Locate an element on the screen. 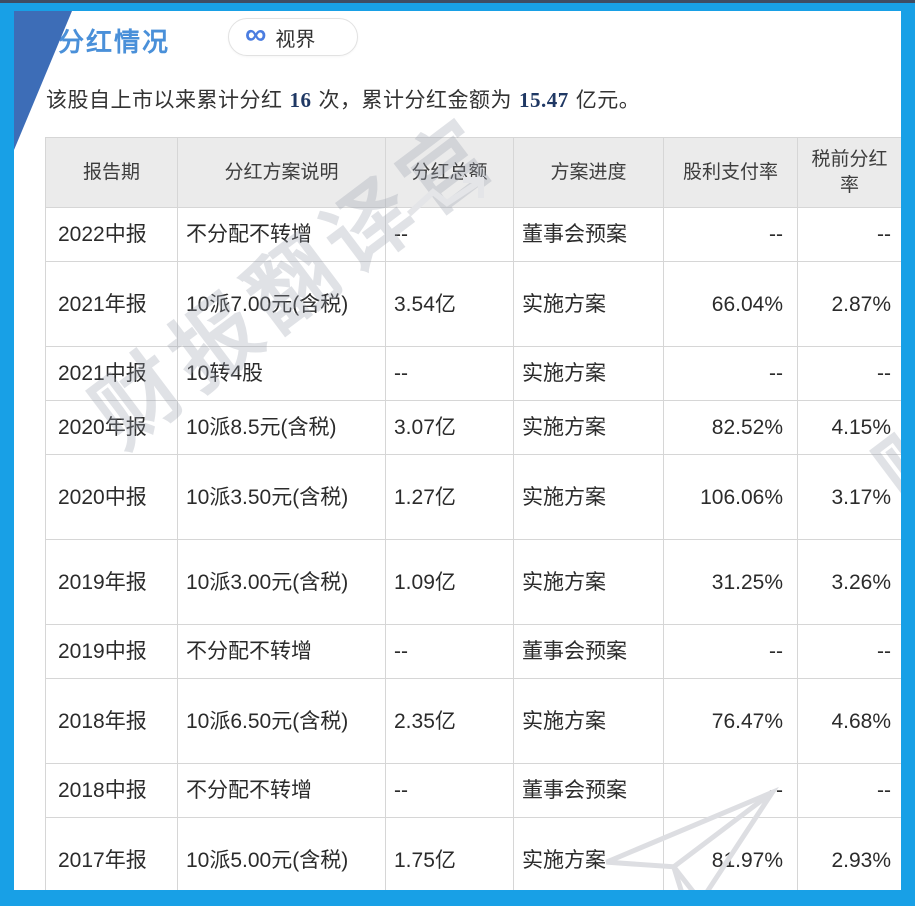 The width and height of the screenshot is (915, 921). table-header-cell: 分红总额 is located at coordinates (449, 172).